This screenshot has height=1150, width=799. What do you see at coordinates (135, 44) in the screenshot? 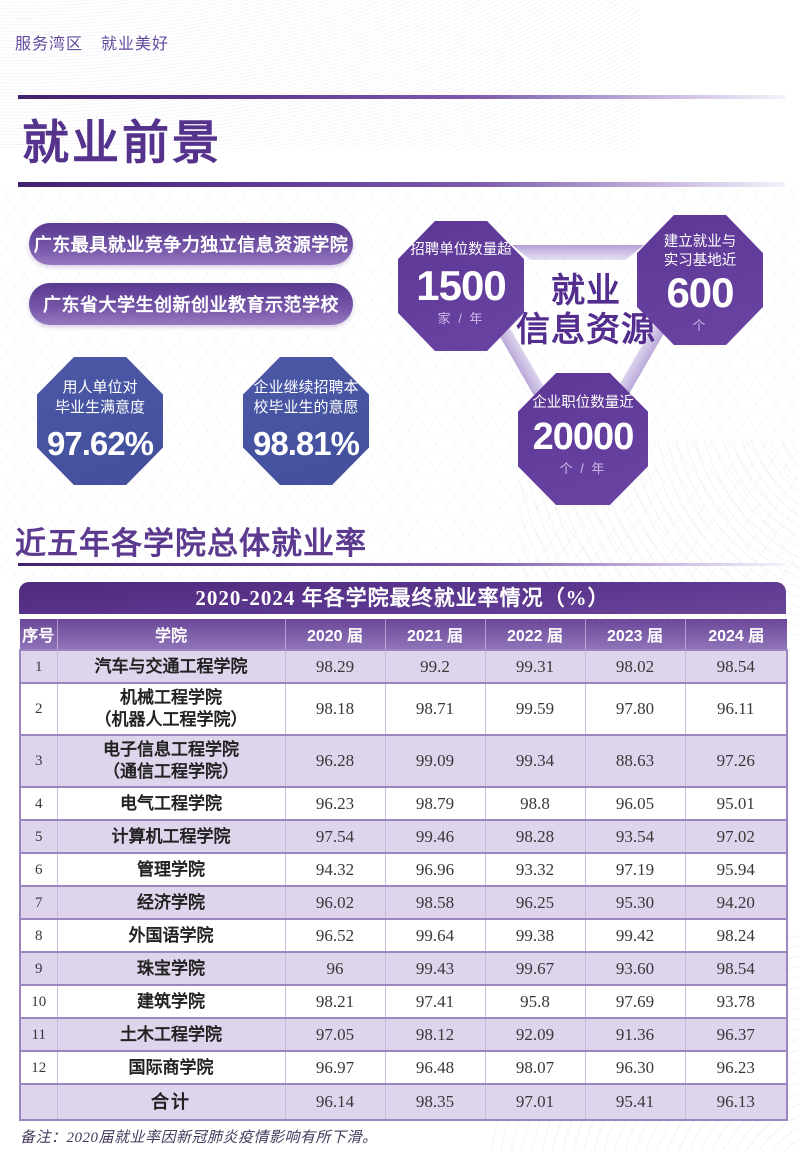
I see `tagline-right: 就业美好` at bounding box center [135, 44].